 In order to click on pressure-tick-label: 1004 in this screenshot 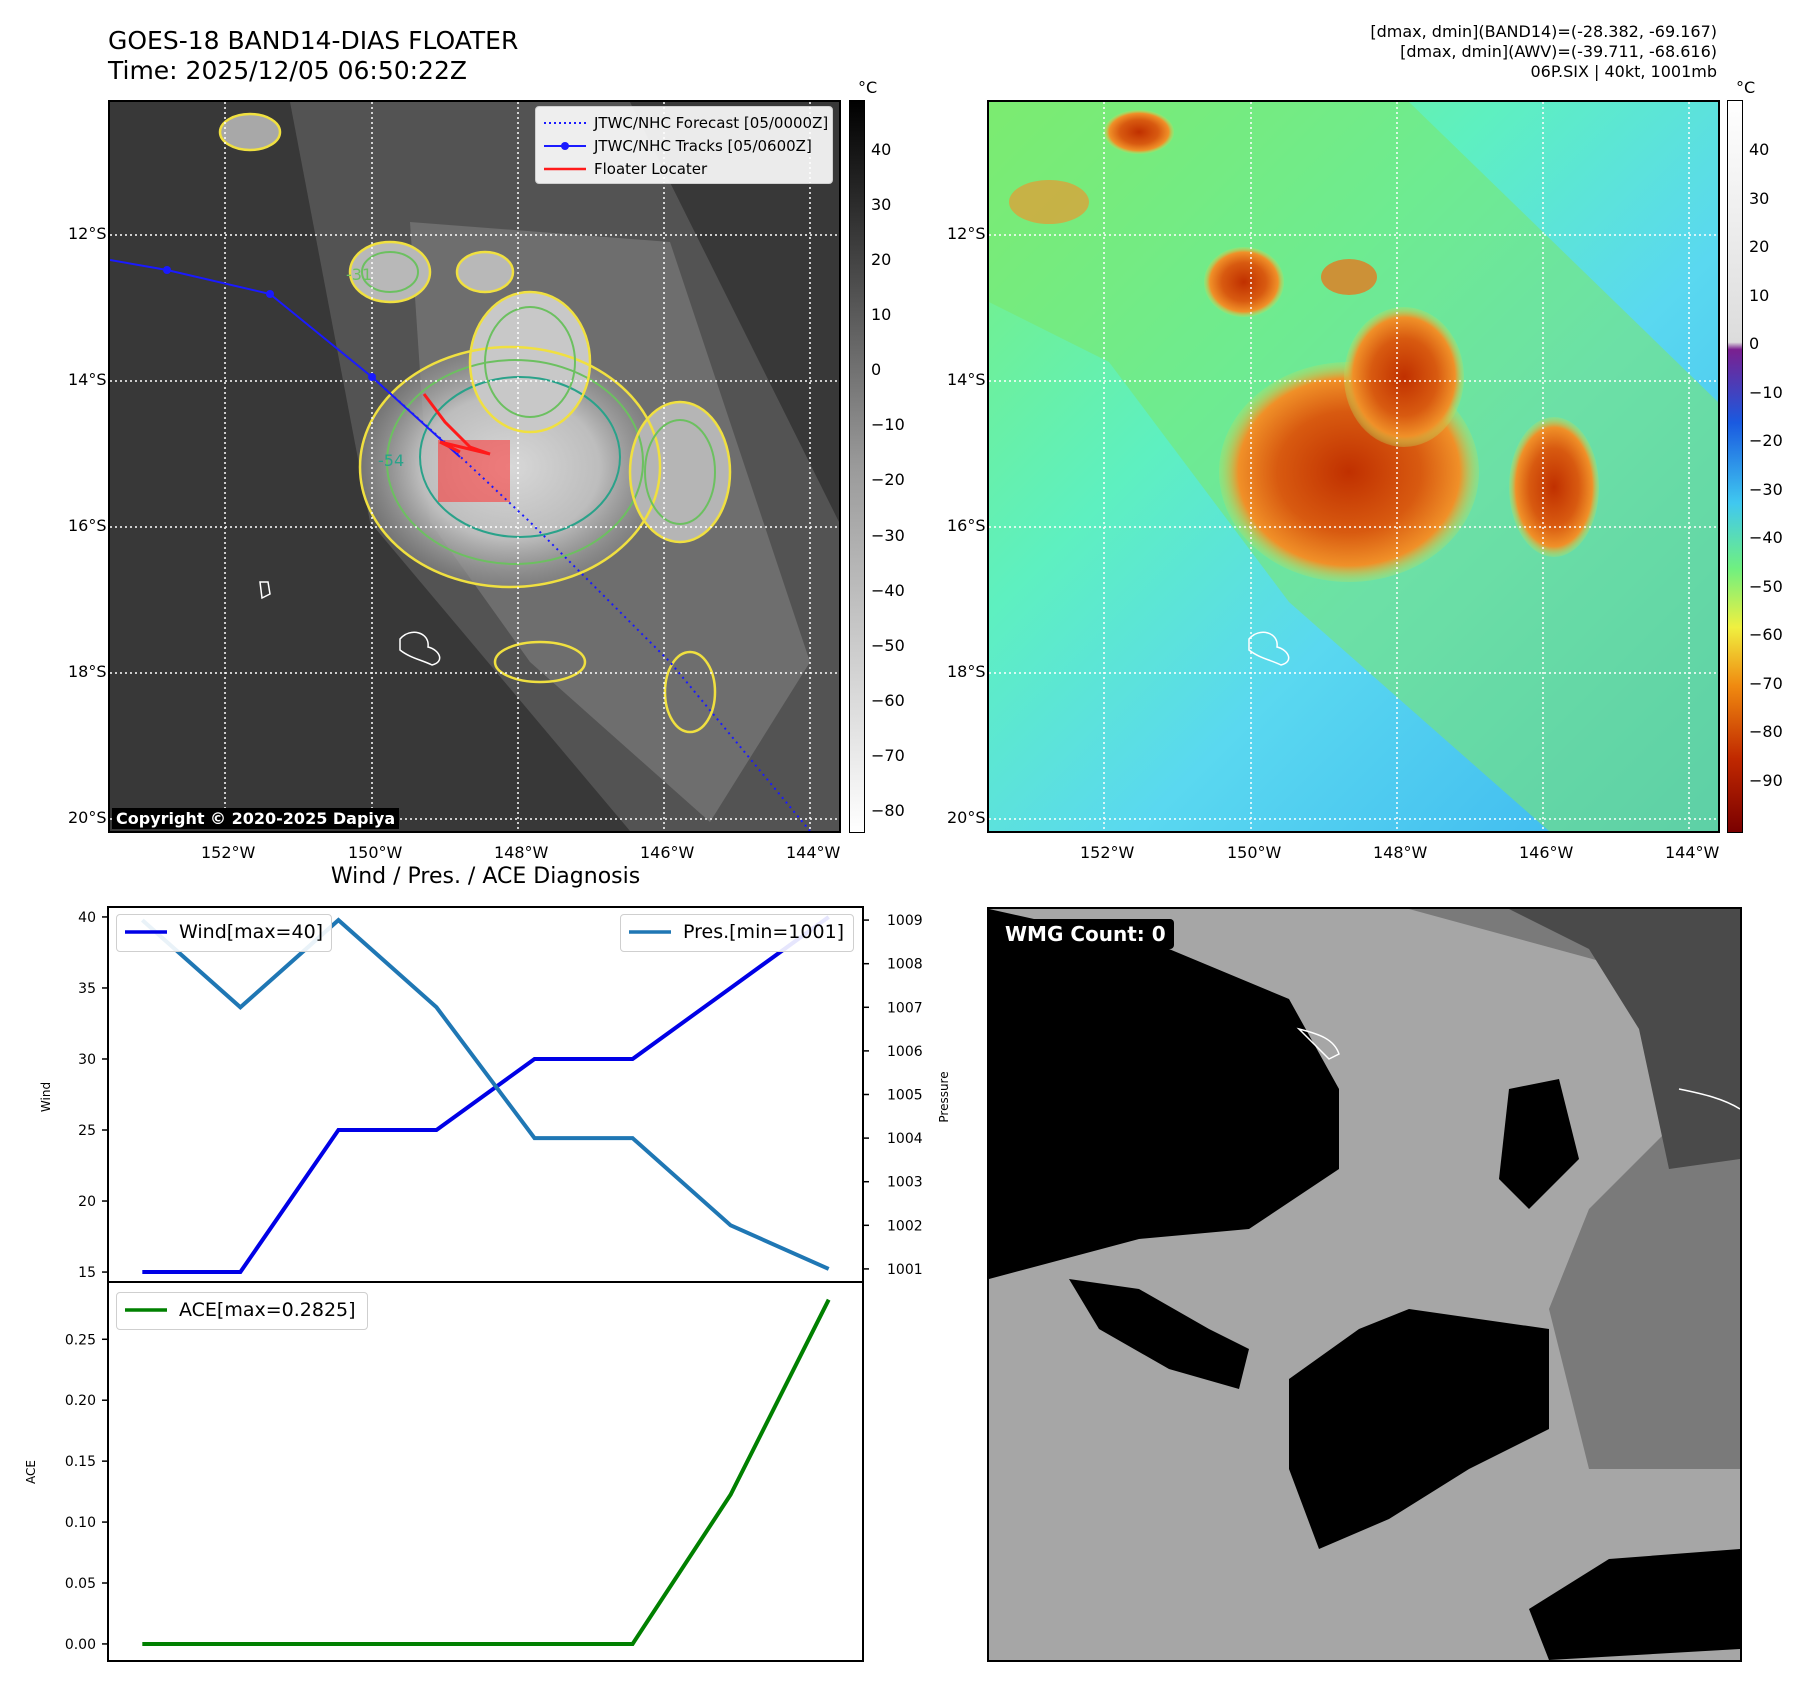, I will do `click(905, 1139)`.